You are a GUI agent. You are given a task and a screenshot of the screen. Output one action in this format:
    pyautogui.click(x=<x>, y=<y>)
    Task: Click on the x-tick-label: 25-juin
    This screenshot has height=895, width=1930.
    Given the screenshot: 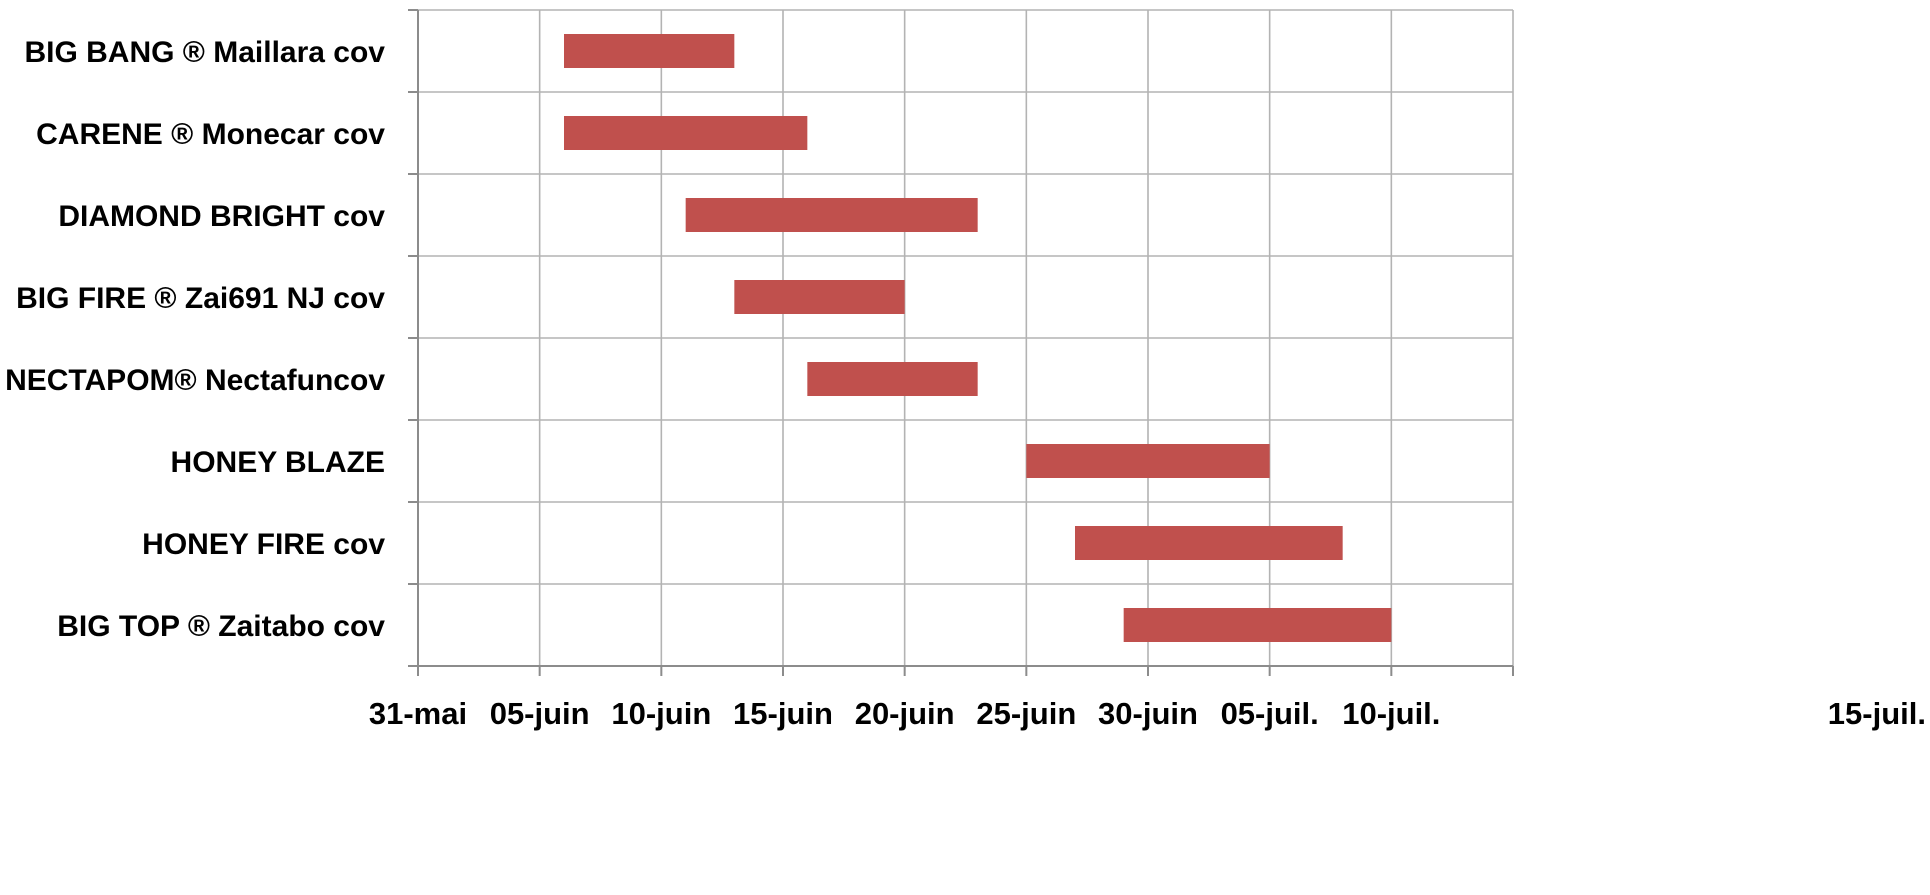 What is the action you would take?
    pyautogui.click(x=1026, y=713)
    